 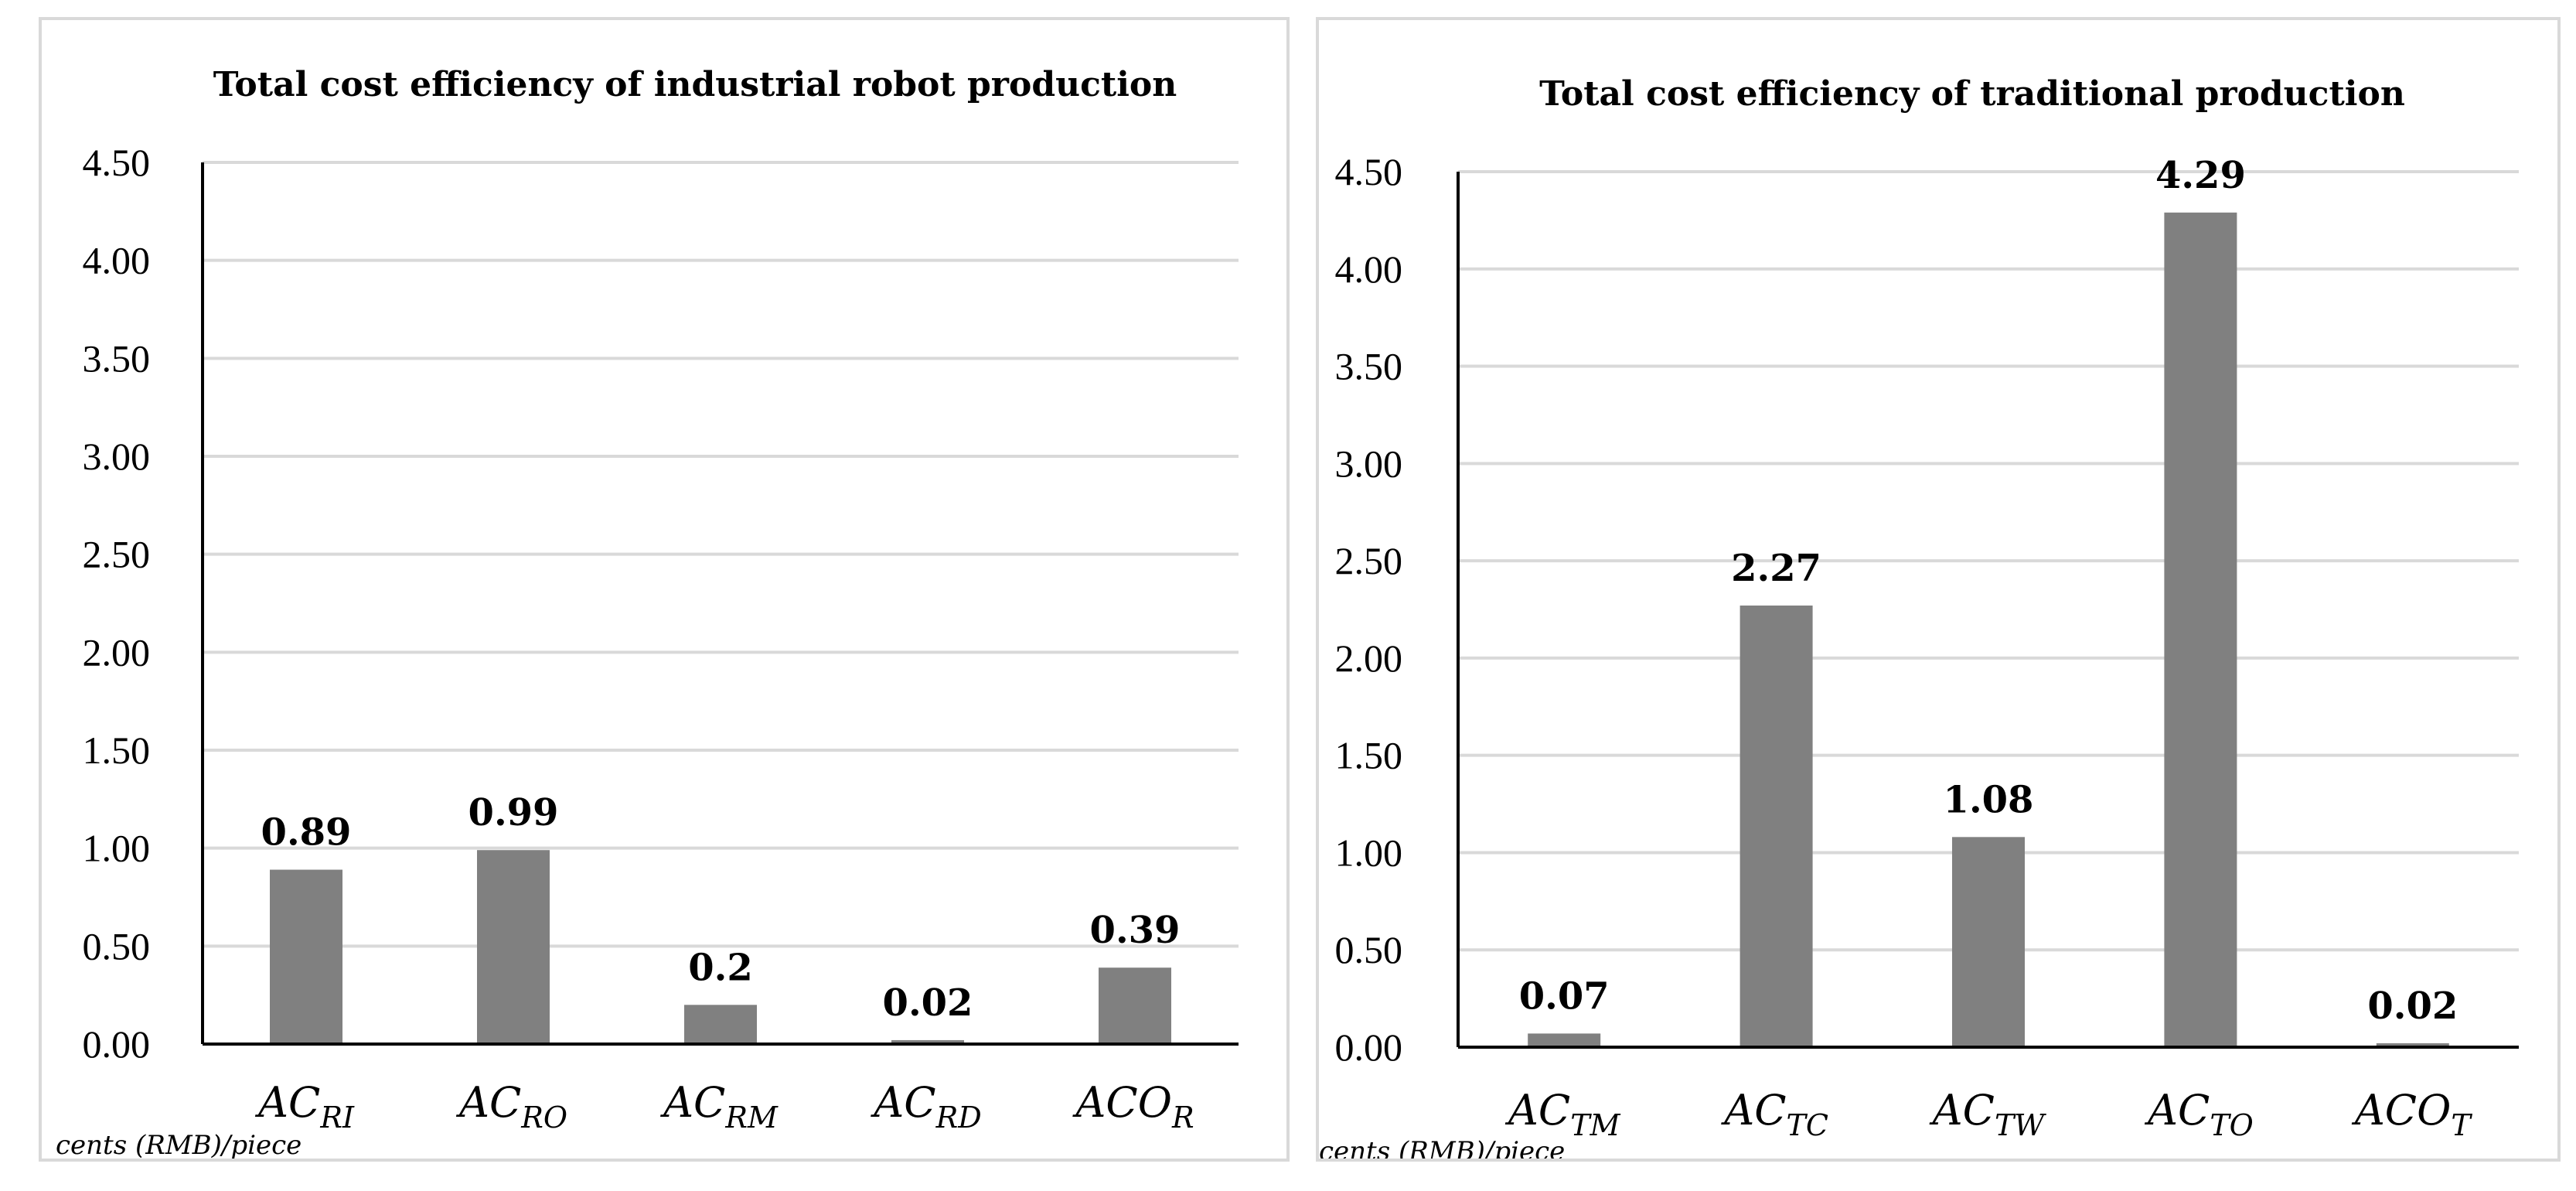 What do you see at coordinates (117, 456) in the screenshot?
I see `robot-y-tick-label: 3.00` at bounding box center [117, 456].